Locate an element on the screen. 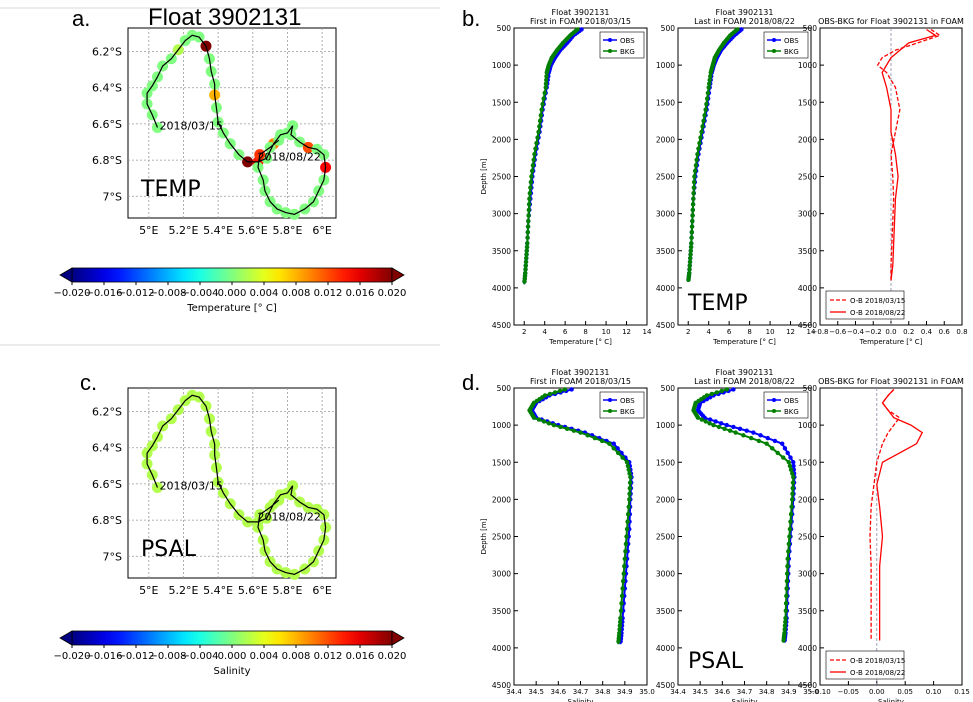 The image size is (973, 702). colorbar-tick-label: −0.012 is located at coordinates (135, 656).